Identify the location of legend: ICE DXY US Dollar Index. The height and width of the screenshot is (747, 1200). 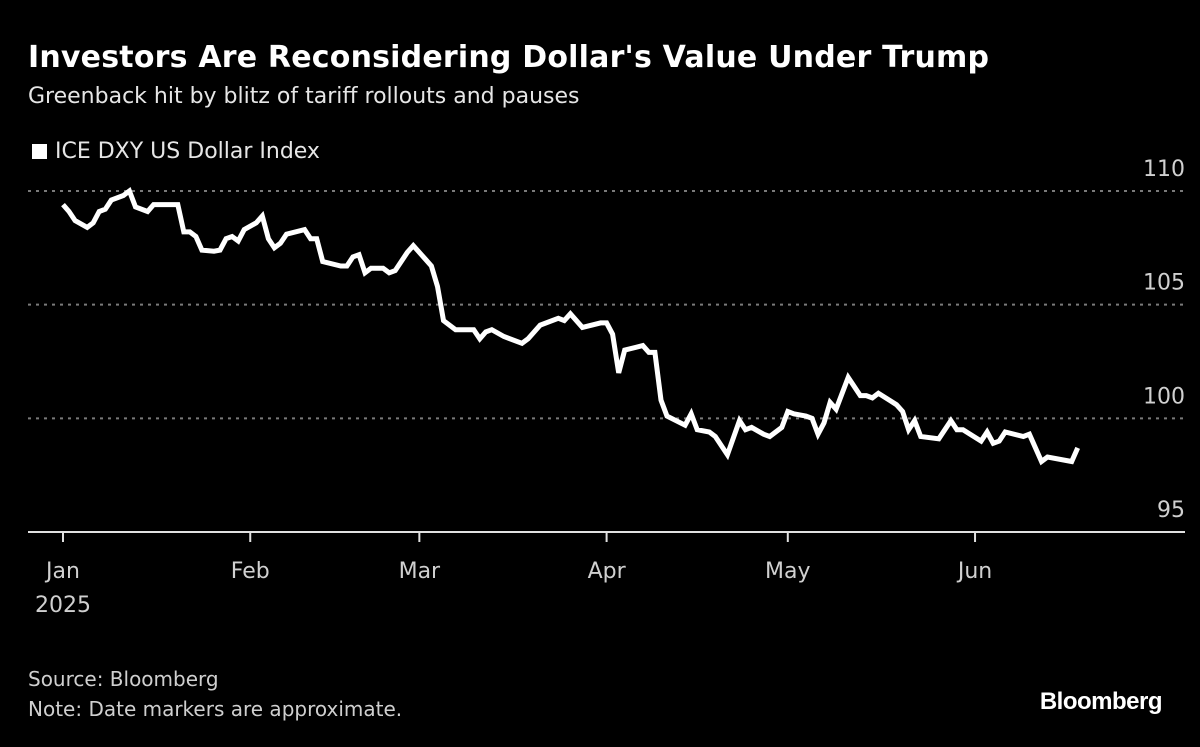
(176, 151).